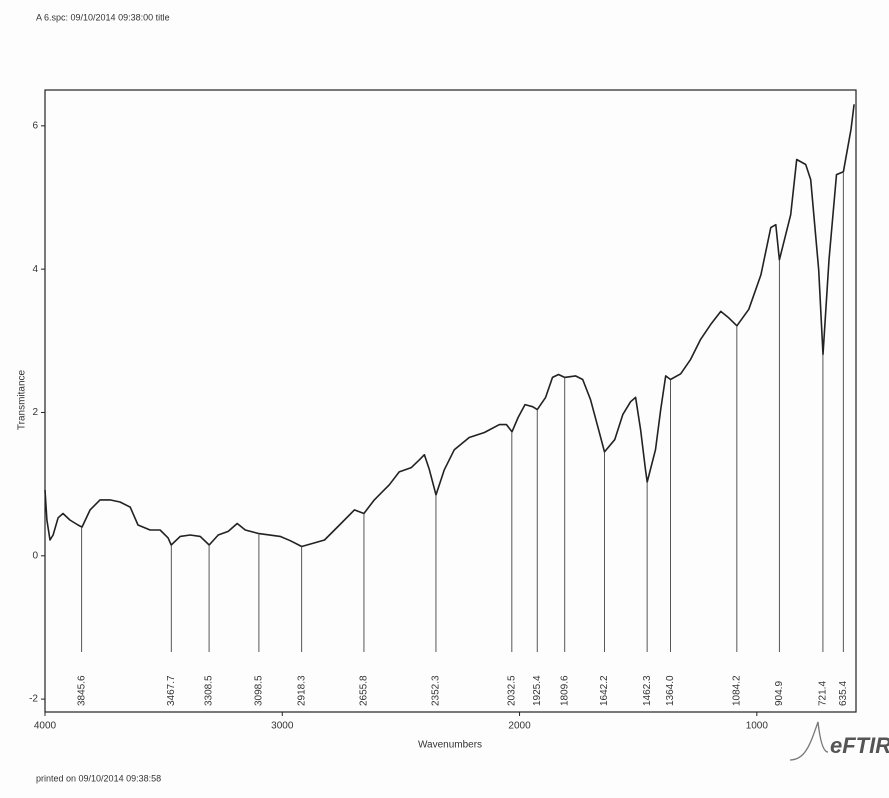  I want to click on peak-label: 721.4, so click(823, 693).